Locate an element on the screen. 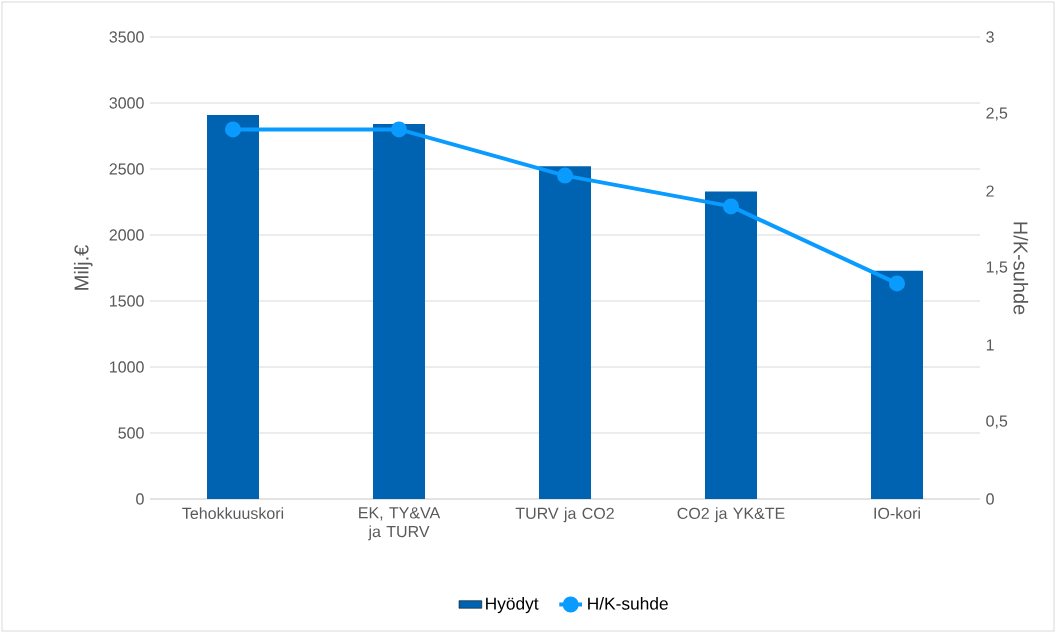 The height and width of the screenshot is (633, 1056). y-axis-title: Milj.€ is located at coordinates (83, 267).